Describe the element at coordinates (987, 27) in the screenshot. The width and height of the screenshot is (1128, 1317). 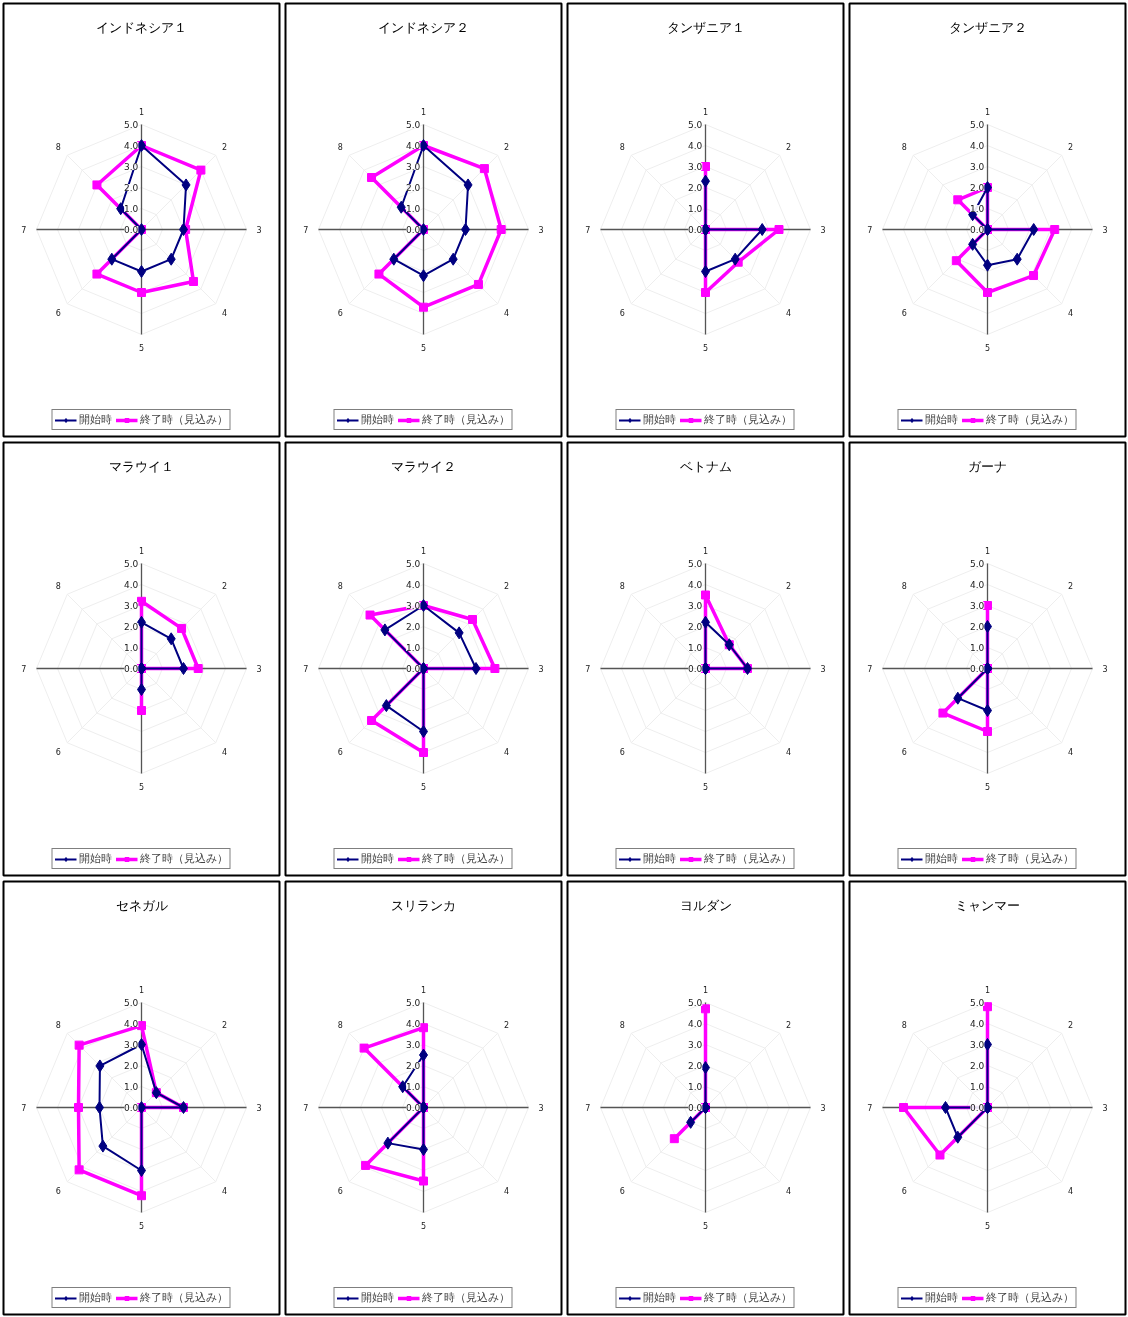
I see `chart-title: タンザニア２` at that location.